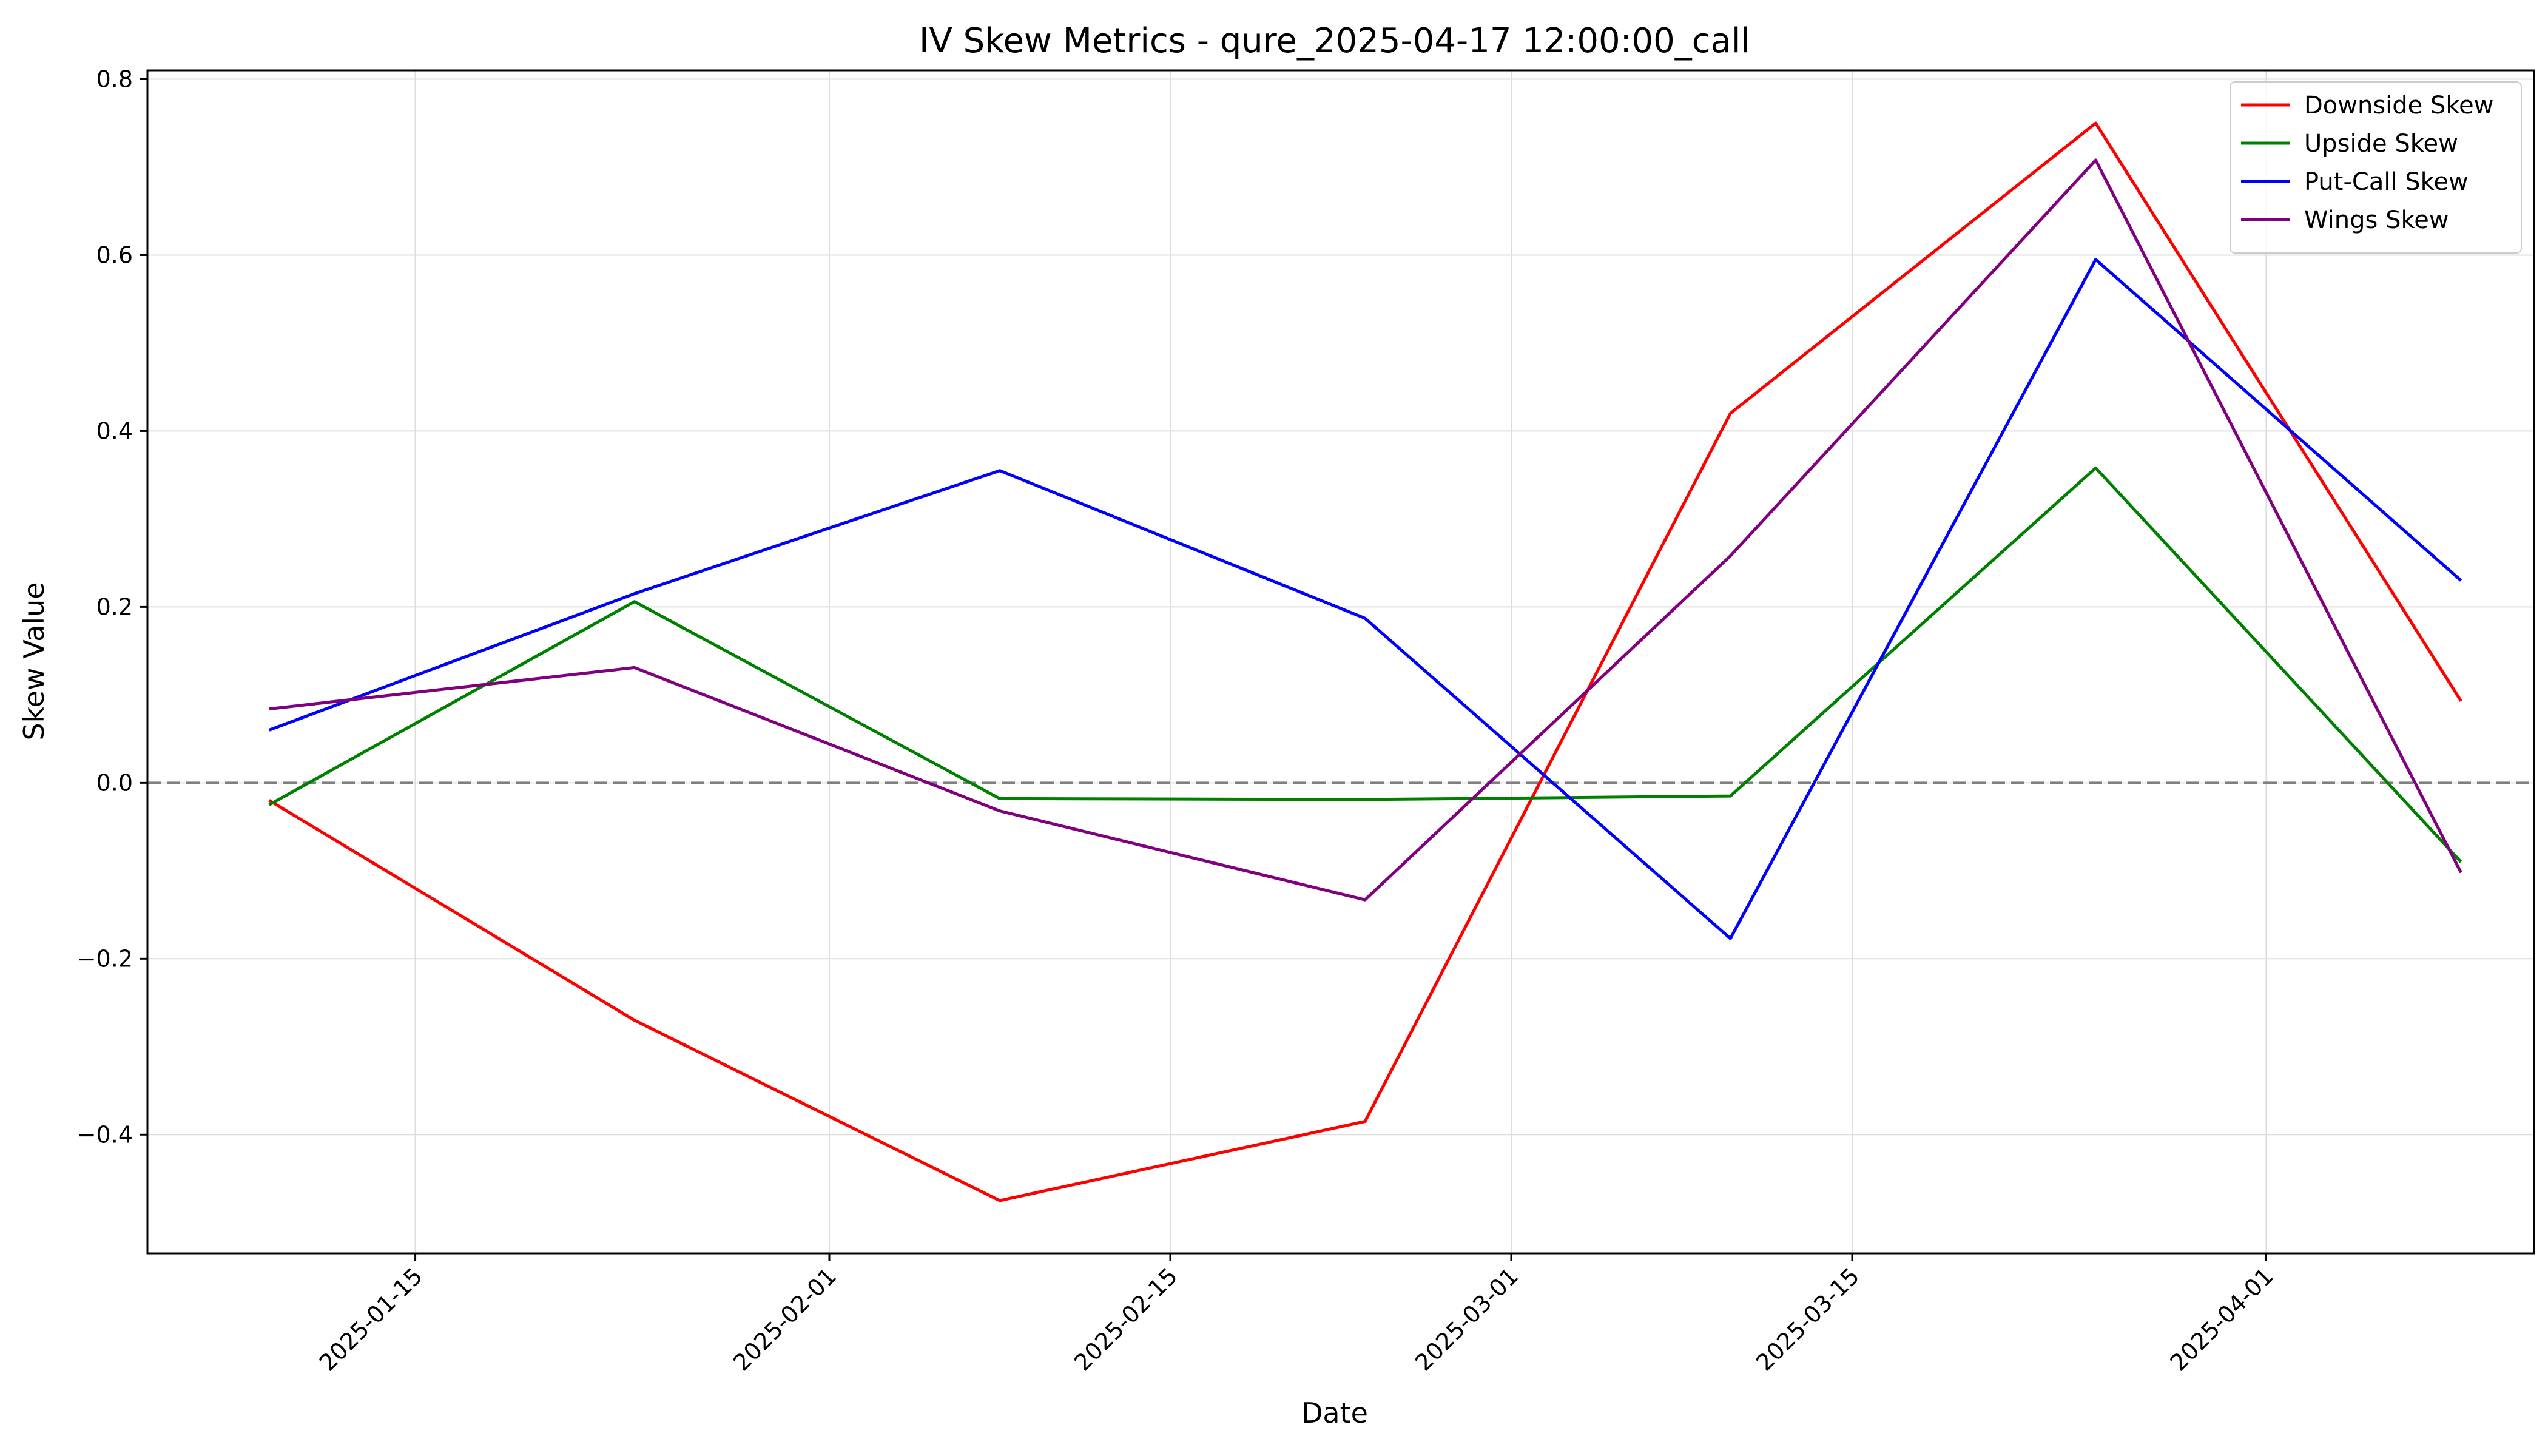  What do you see at coordinates (34, 661) in the screenshot?
I see `y-axis-label: Skew Value` at bounding box center [34, 661].